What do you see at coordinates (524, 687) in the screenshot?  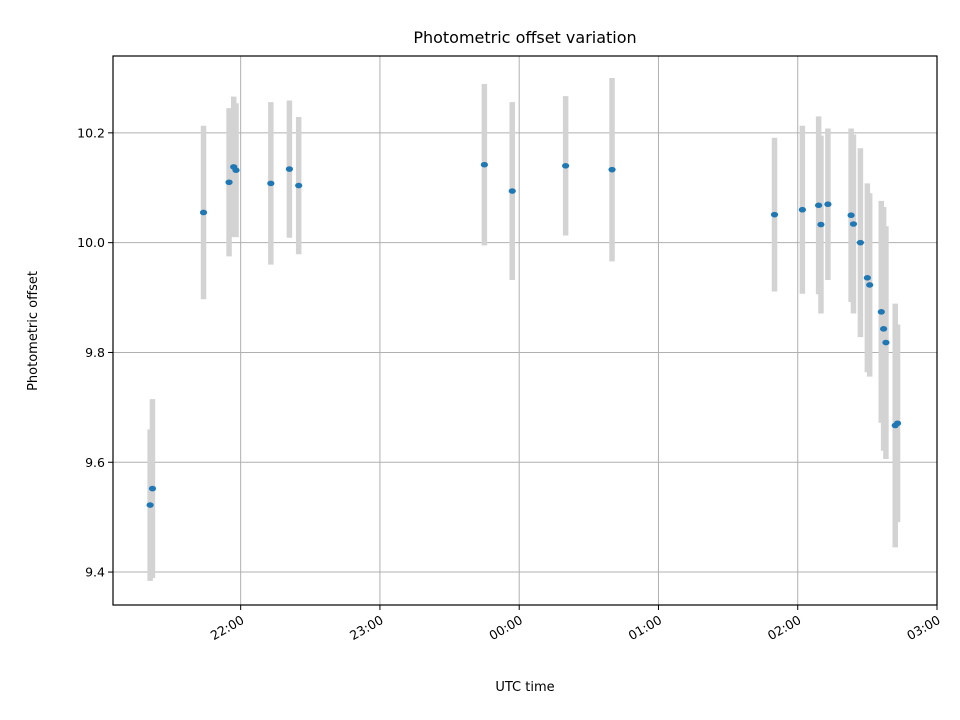 I see `x-axis-label: UTC time` at bounding box center [524, 687].